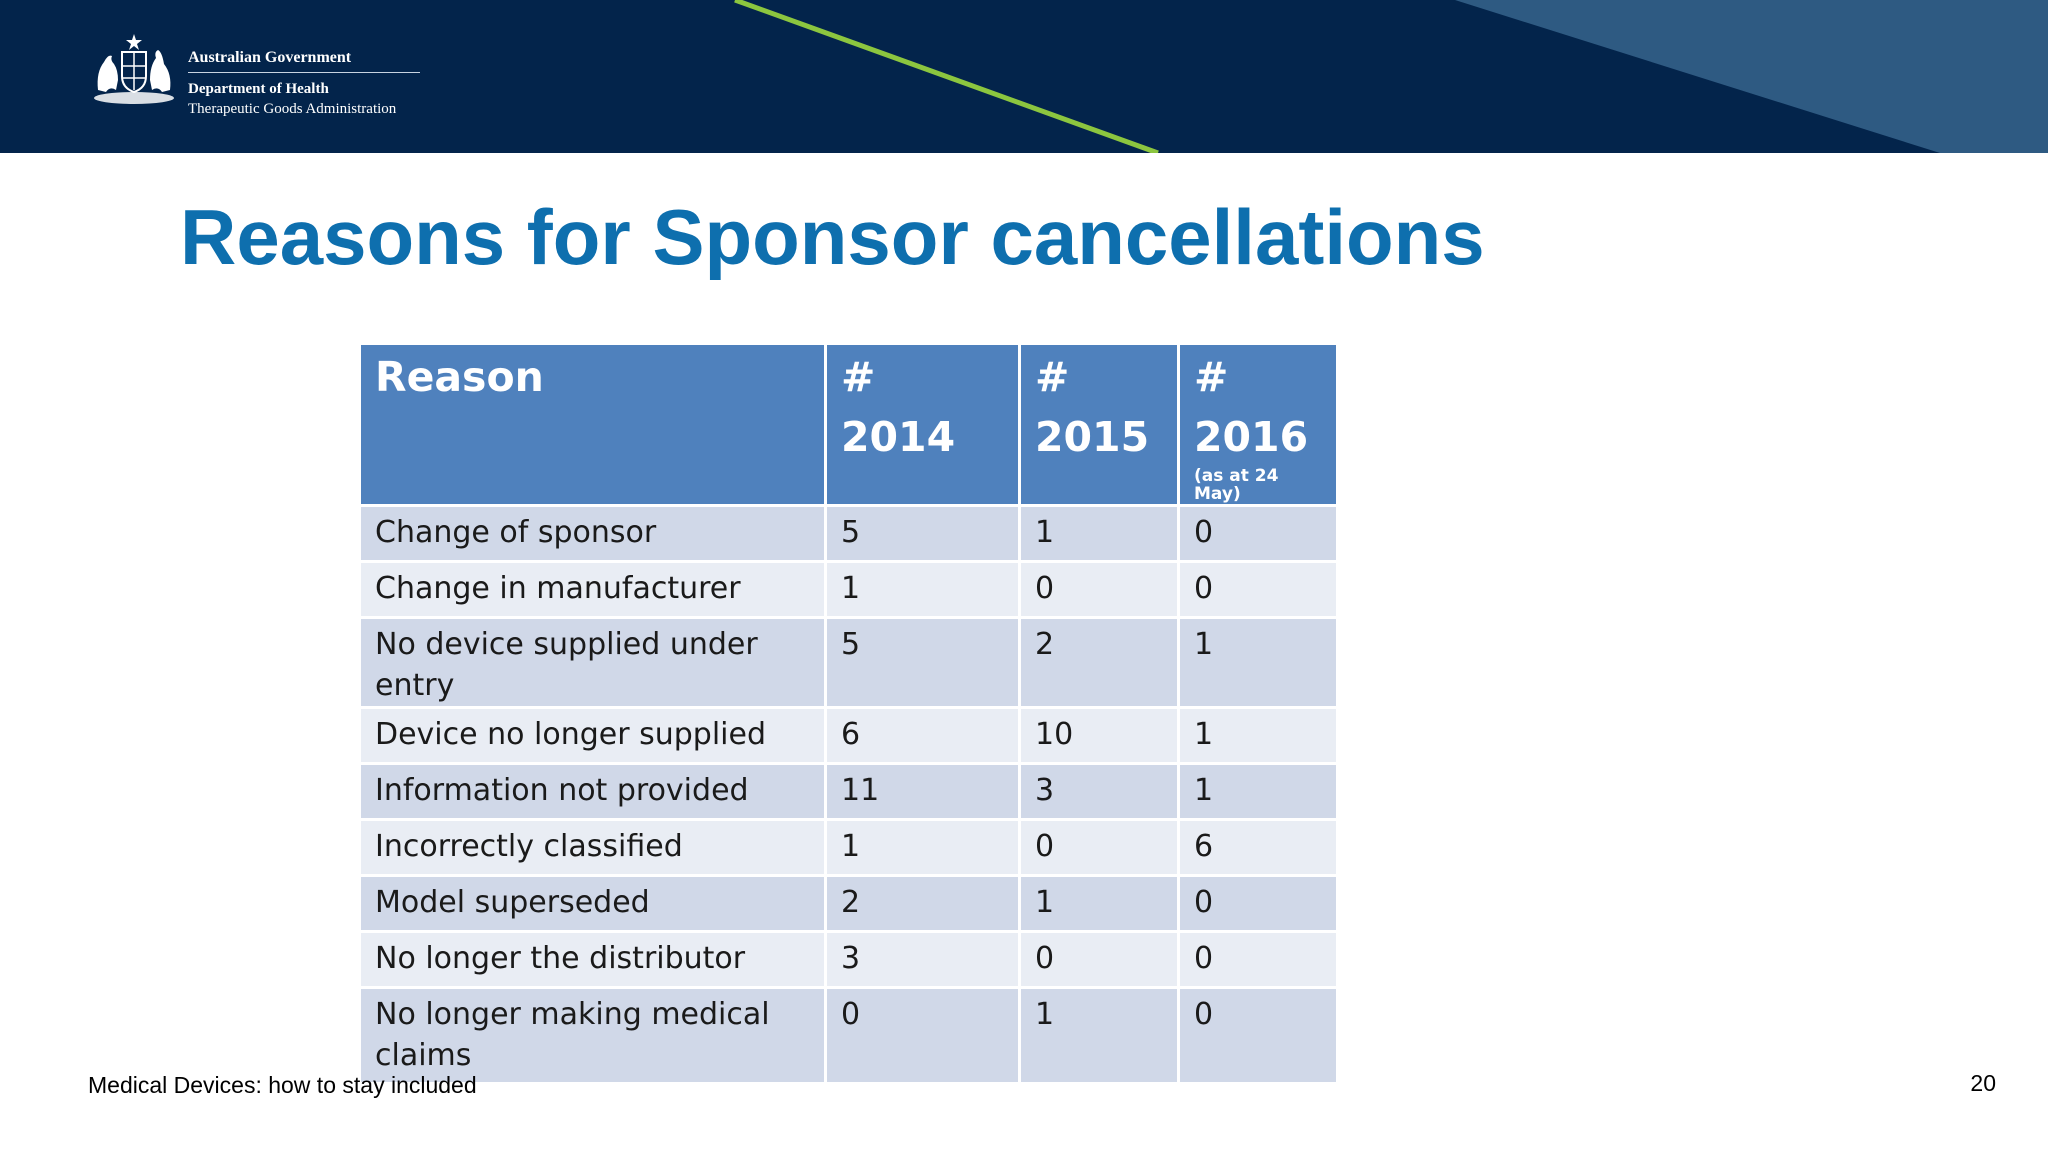  Describe the element at coordinates (292, 109) in the screenshot. I see `logo-agency: Therapeutic Goods Administration` at that location.